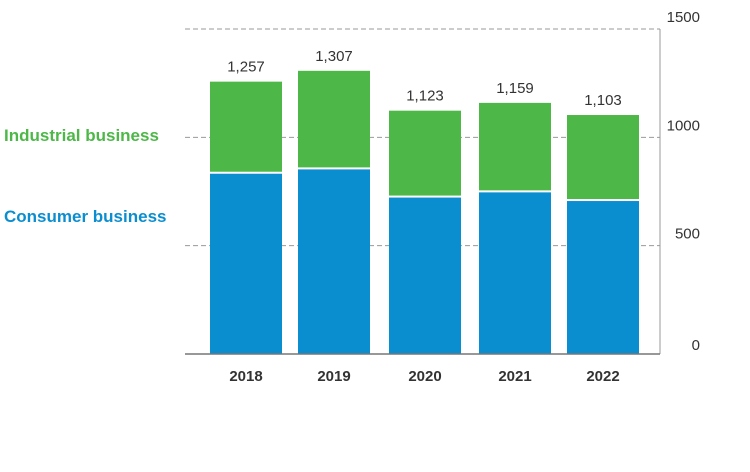 The image size is (750, 472). I want to click on y-tick-0: 0, so click(696, 345).